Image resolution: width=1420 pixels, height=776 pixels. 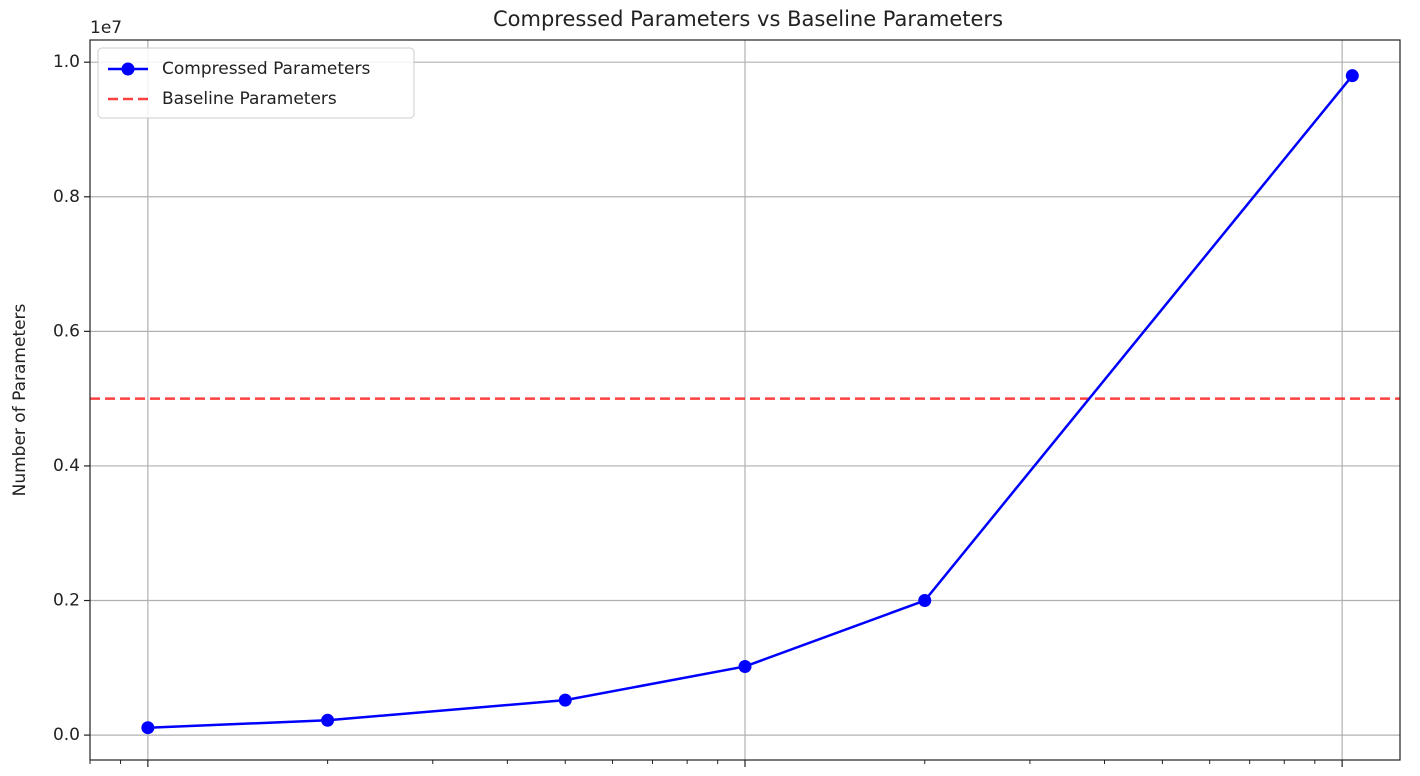 I want to click on legend-box, so click(x=256, y=83).